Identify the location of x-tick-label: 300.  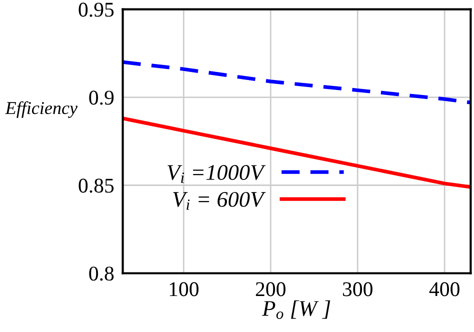
(357, 289).